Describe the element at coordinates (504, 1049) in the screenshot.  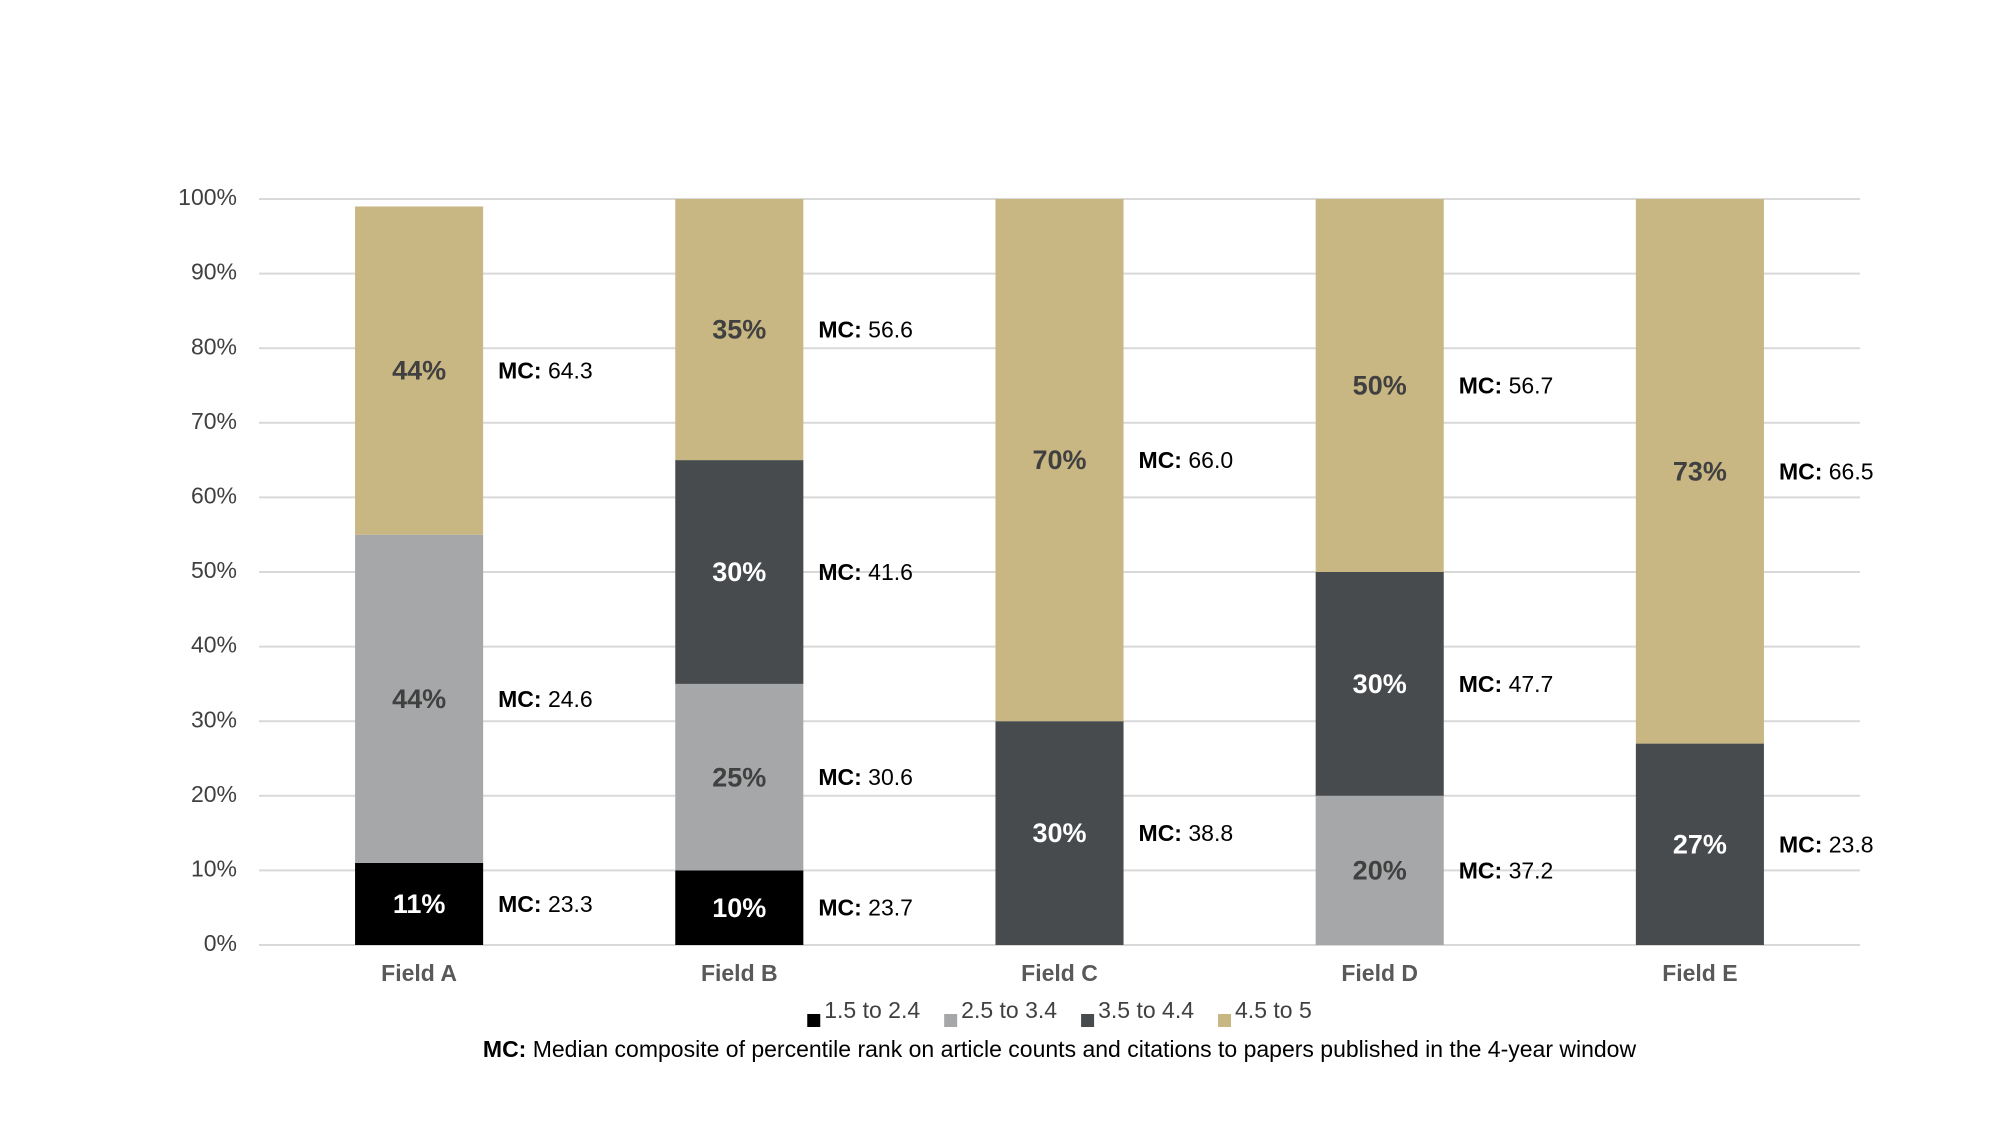
I see `footnote-prefix: MC:` at that location.